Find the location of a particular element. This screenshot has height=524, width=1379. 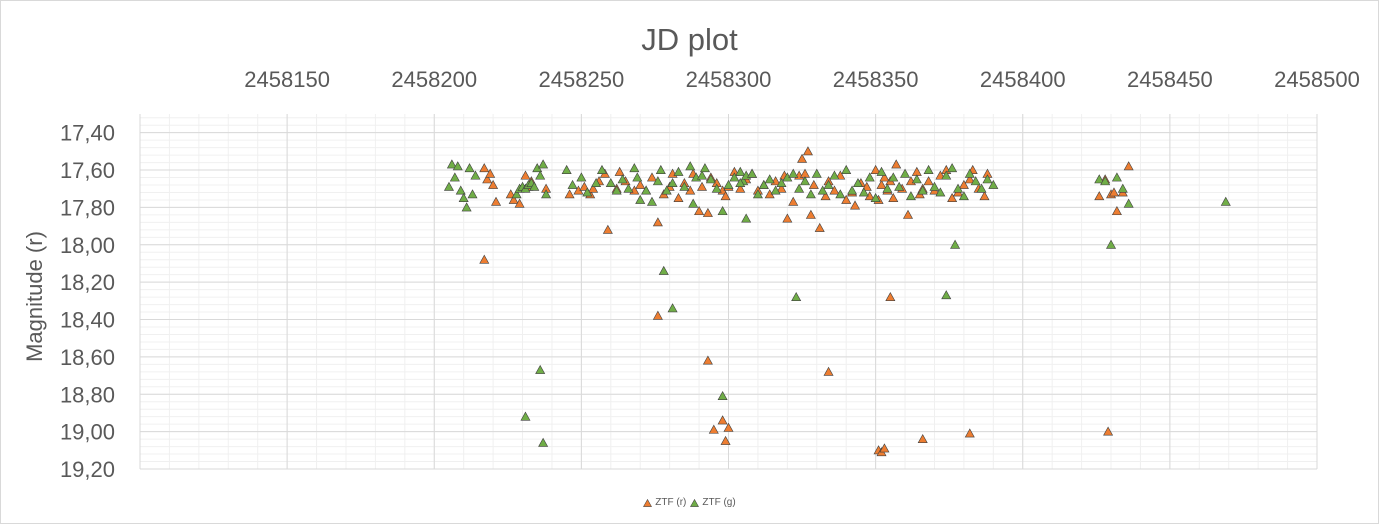

legend-item-ztf-r: ZTF (r) is located at coordinates (664, 502).